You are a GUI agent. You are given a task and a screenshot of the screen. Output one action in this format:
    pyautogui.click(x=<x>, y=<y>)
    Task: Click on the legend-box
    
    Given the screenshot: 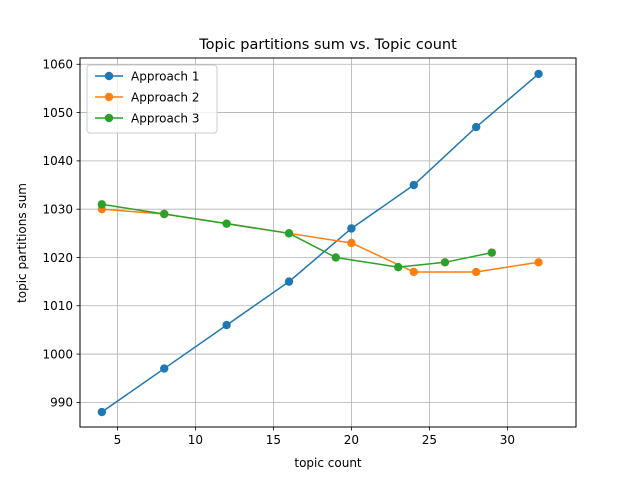 What is the action you would take?
    pyautogui.click(x=152, y=99)
    